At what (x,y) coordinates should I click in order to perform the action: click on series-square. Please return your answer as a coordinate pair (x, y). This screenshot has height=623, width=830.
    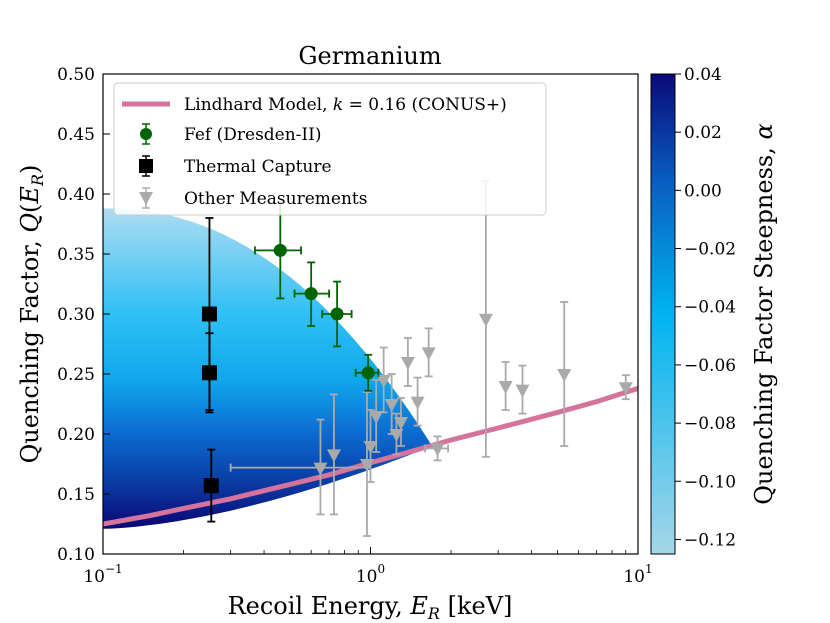
    Looking at the image, I should click on (210, 370).